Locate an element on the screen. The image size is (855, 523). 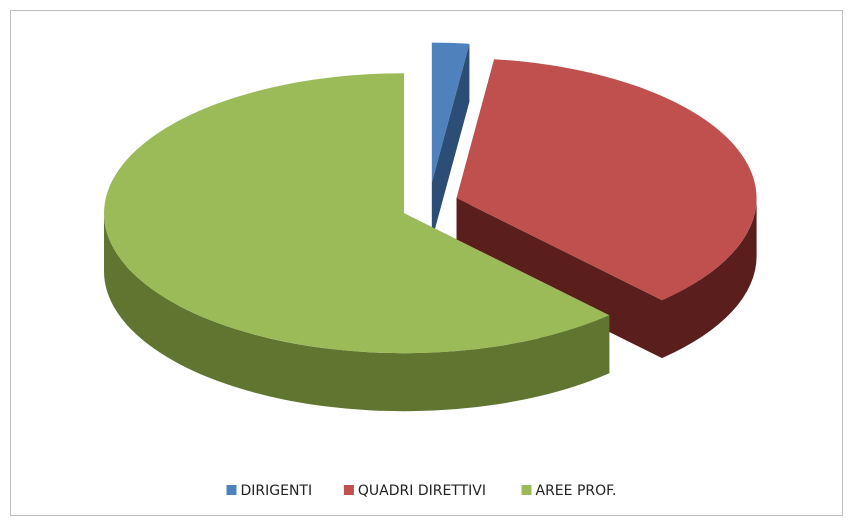
legend-label: QUADRI DIRETTIVI is located at coordinates (422, 491).